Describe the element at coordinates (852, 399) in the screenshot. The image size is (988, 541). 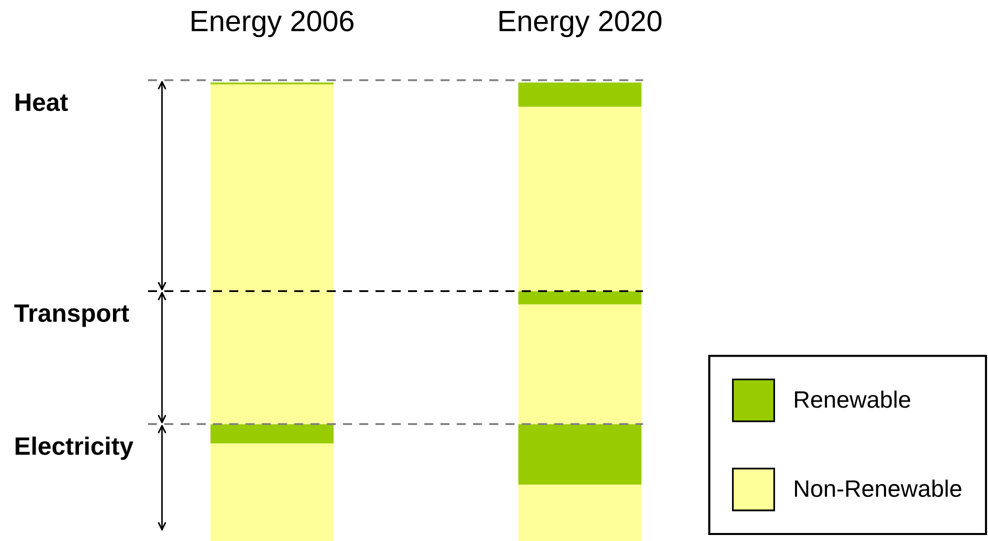
I see `legend-label: Renewable` at that location.